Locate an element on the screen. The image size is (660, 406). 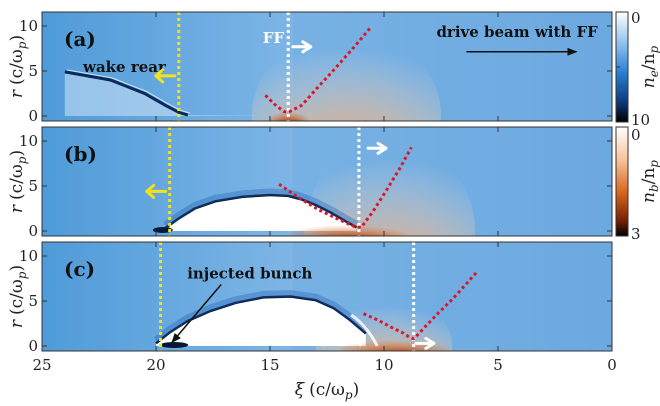
x-tick-label: 20 is located at coordinates (155, 365).